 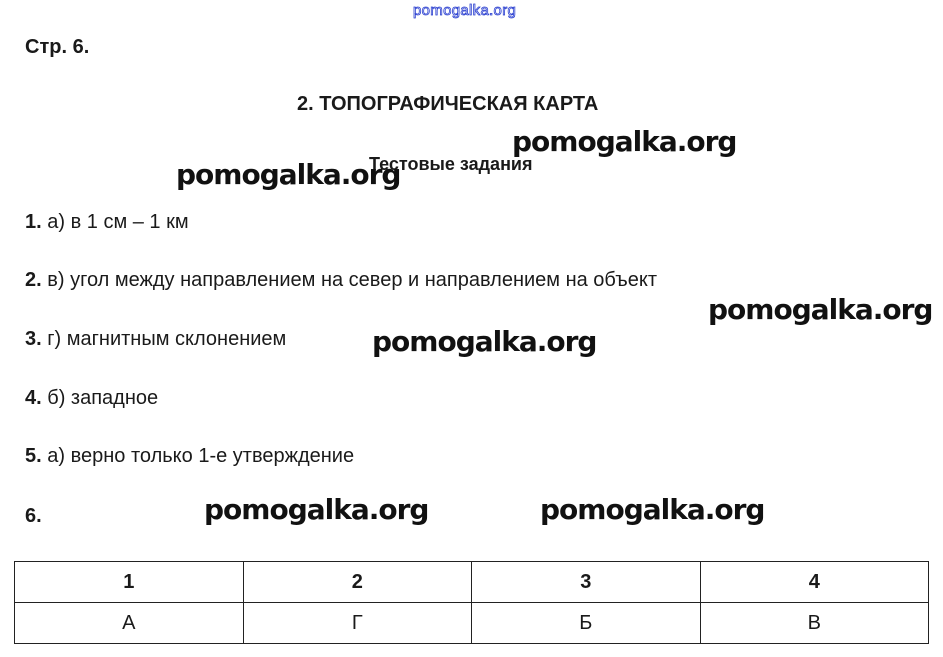 What do you see at coordinates (129, 582) in the screenshot?
I see `table-header-cell: 1` at bounding box center [129, 582].